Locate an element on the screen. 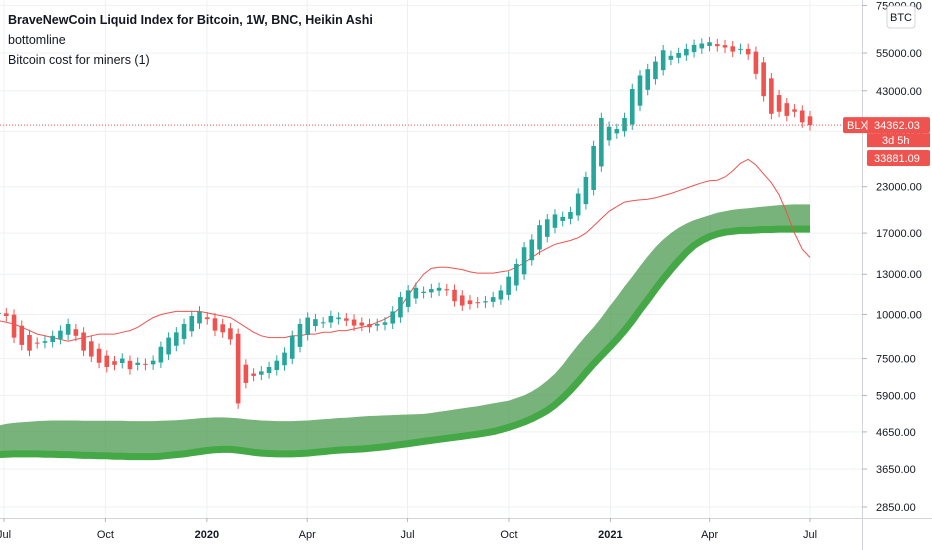  countdown-text: 3d 5h is located at coordinates (896, 141).